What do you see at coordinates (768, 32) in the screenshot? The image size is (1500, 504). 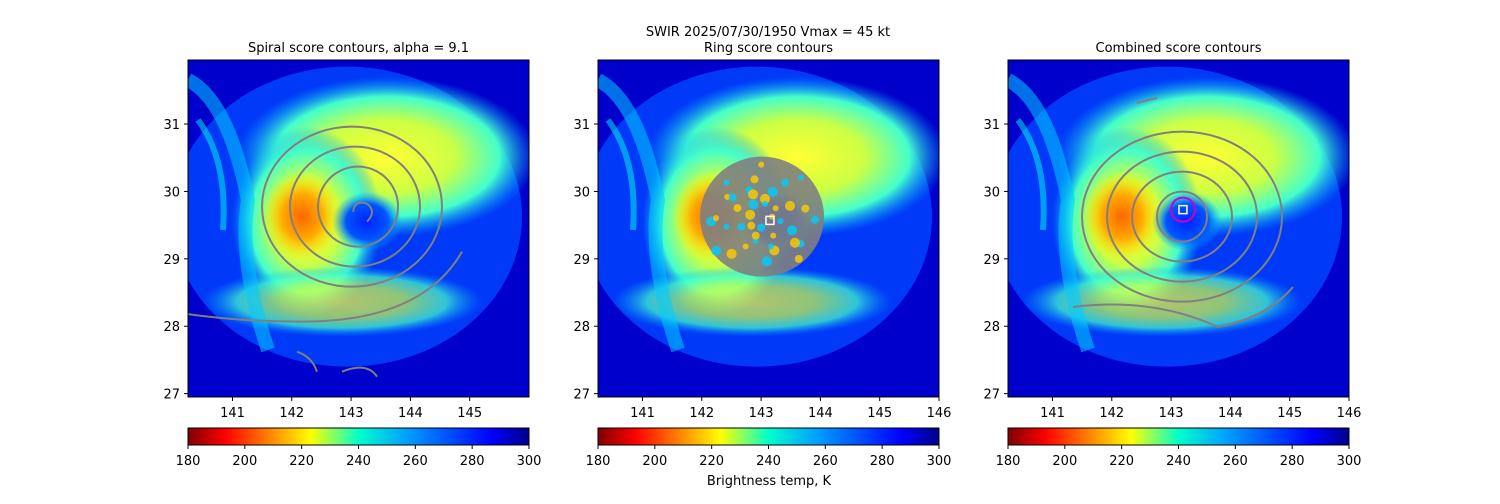 I see `suptitle: SWIR 2025/07/30/1950 Vmax = 45 kt` at bounding box center [768, 32].